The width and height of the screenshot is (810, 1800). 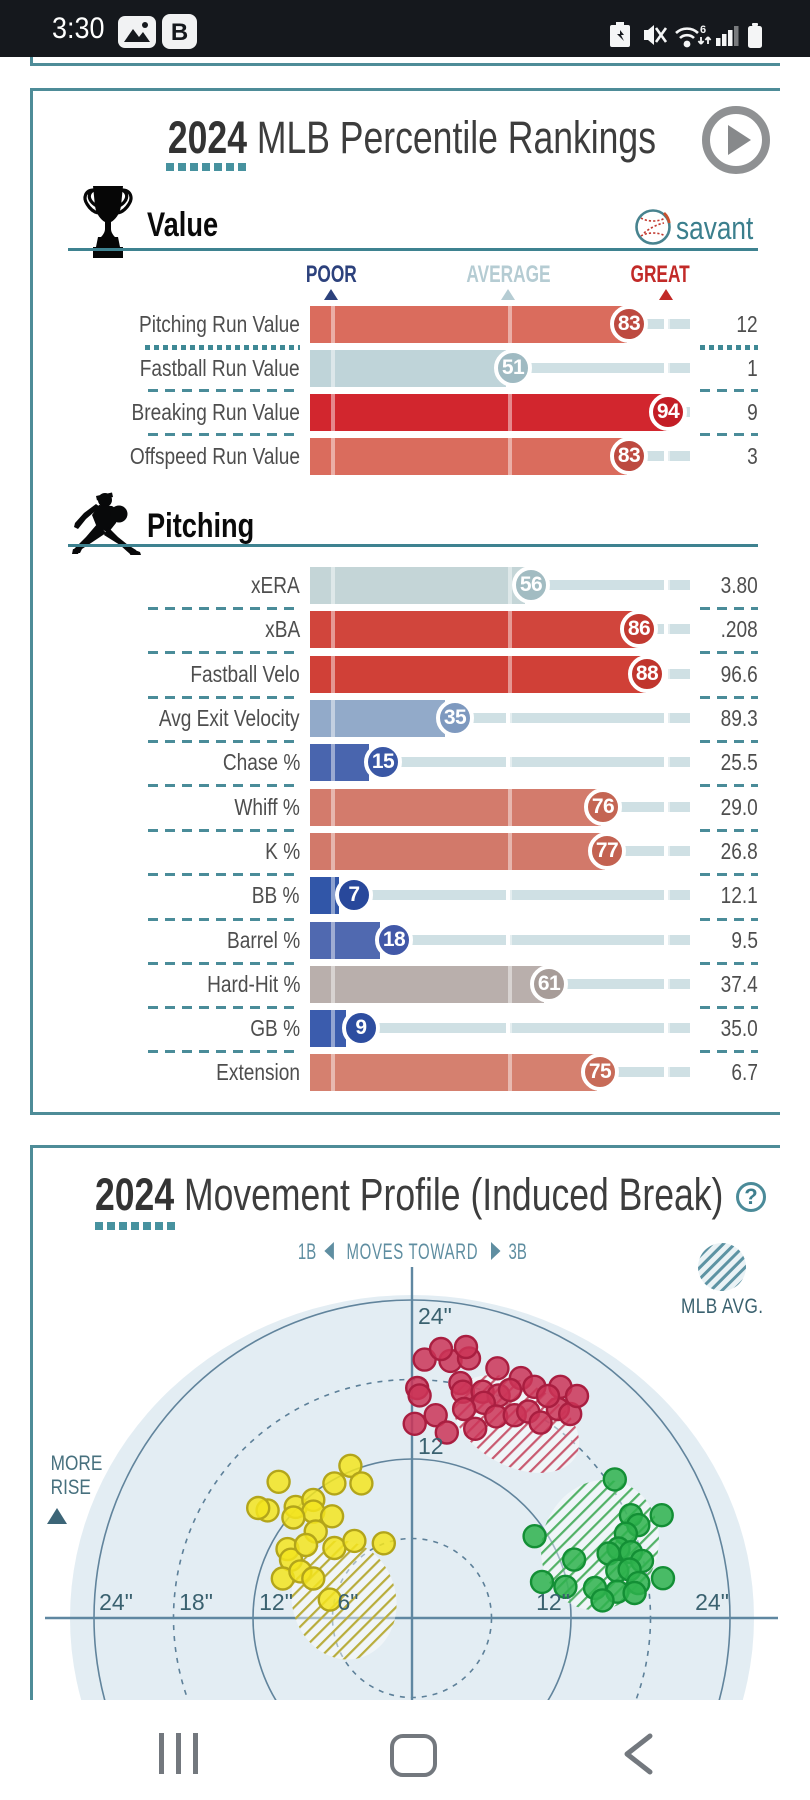 I want to click on svg-text: B, so click(x=179, y=32).